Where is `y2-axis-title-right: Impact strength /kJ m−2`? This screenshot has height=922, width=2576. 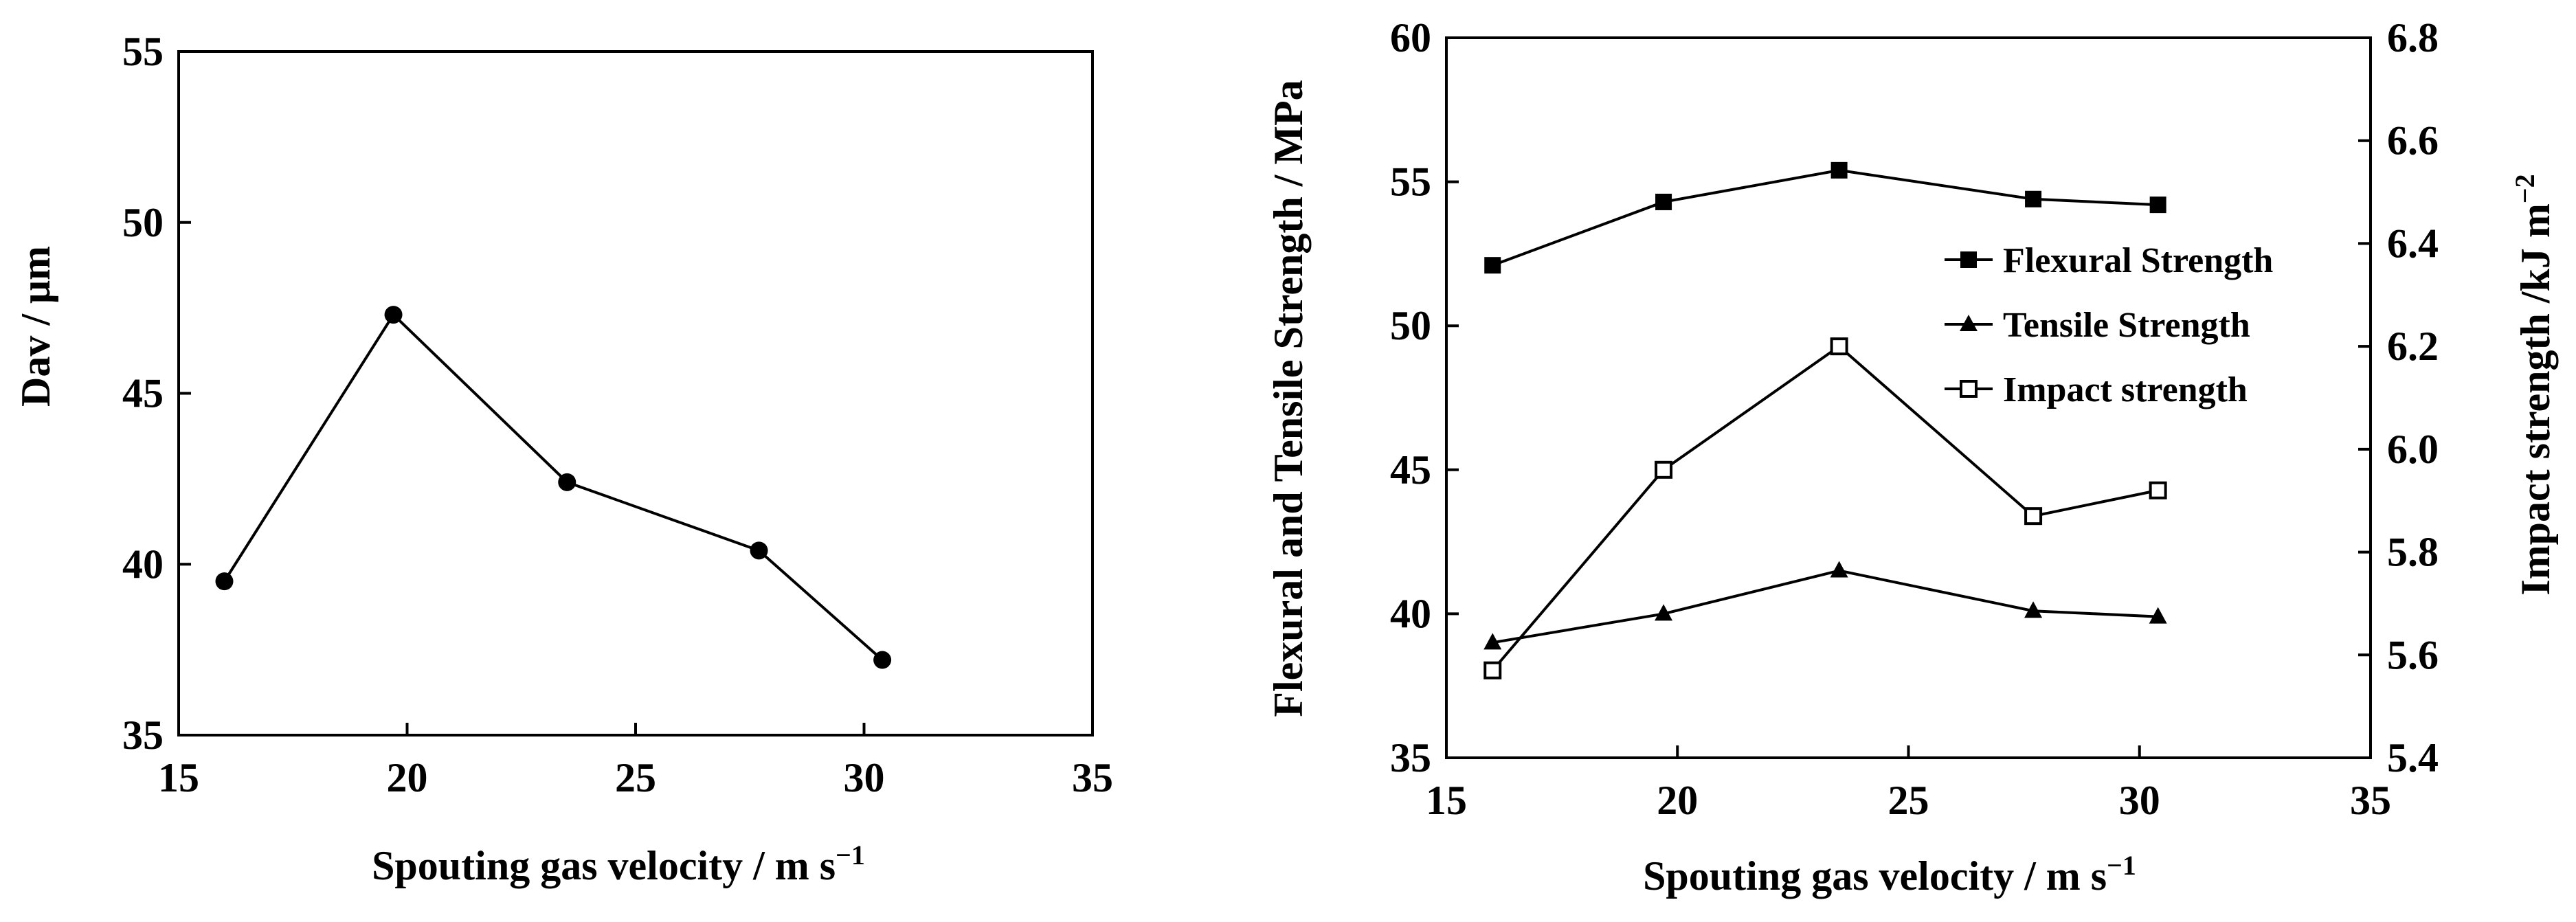 y2-axis-title-right: Impact strength /kJ m−2 is located at coordinates (2533, 384).